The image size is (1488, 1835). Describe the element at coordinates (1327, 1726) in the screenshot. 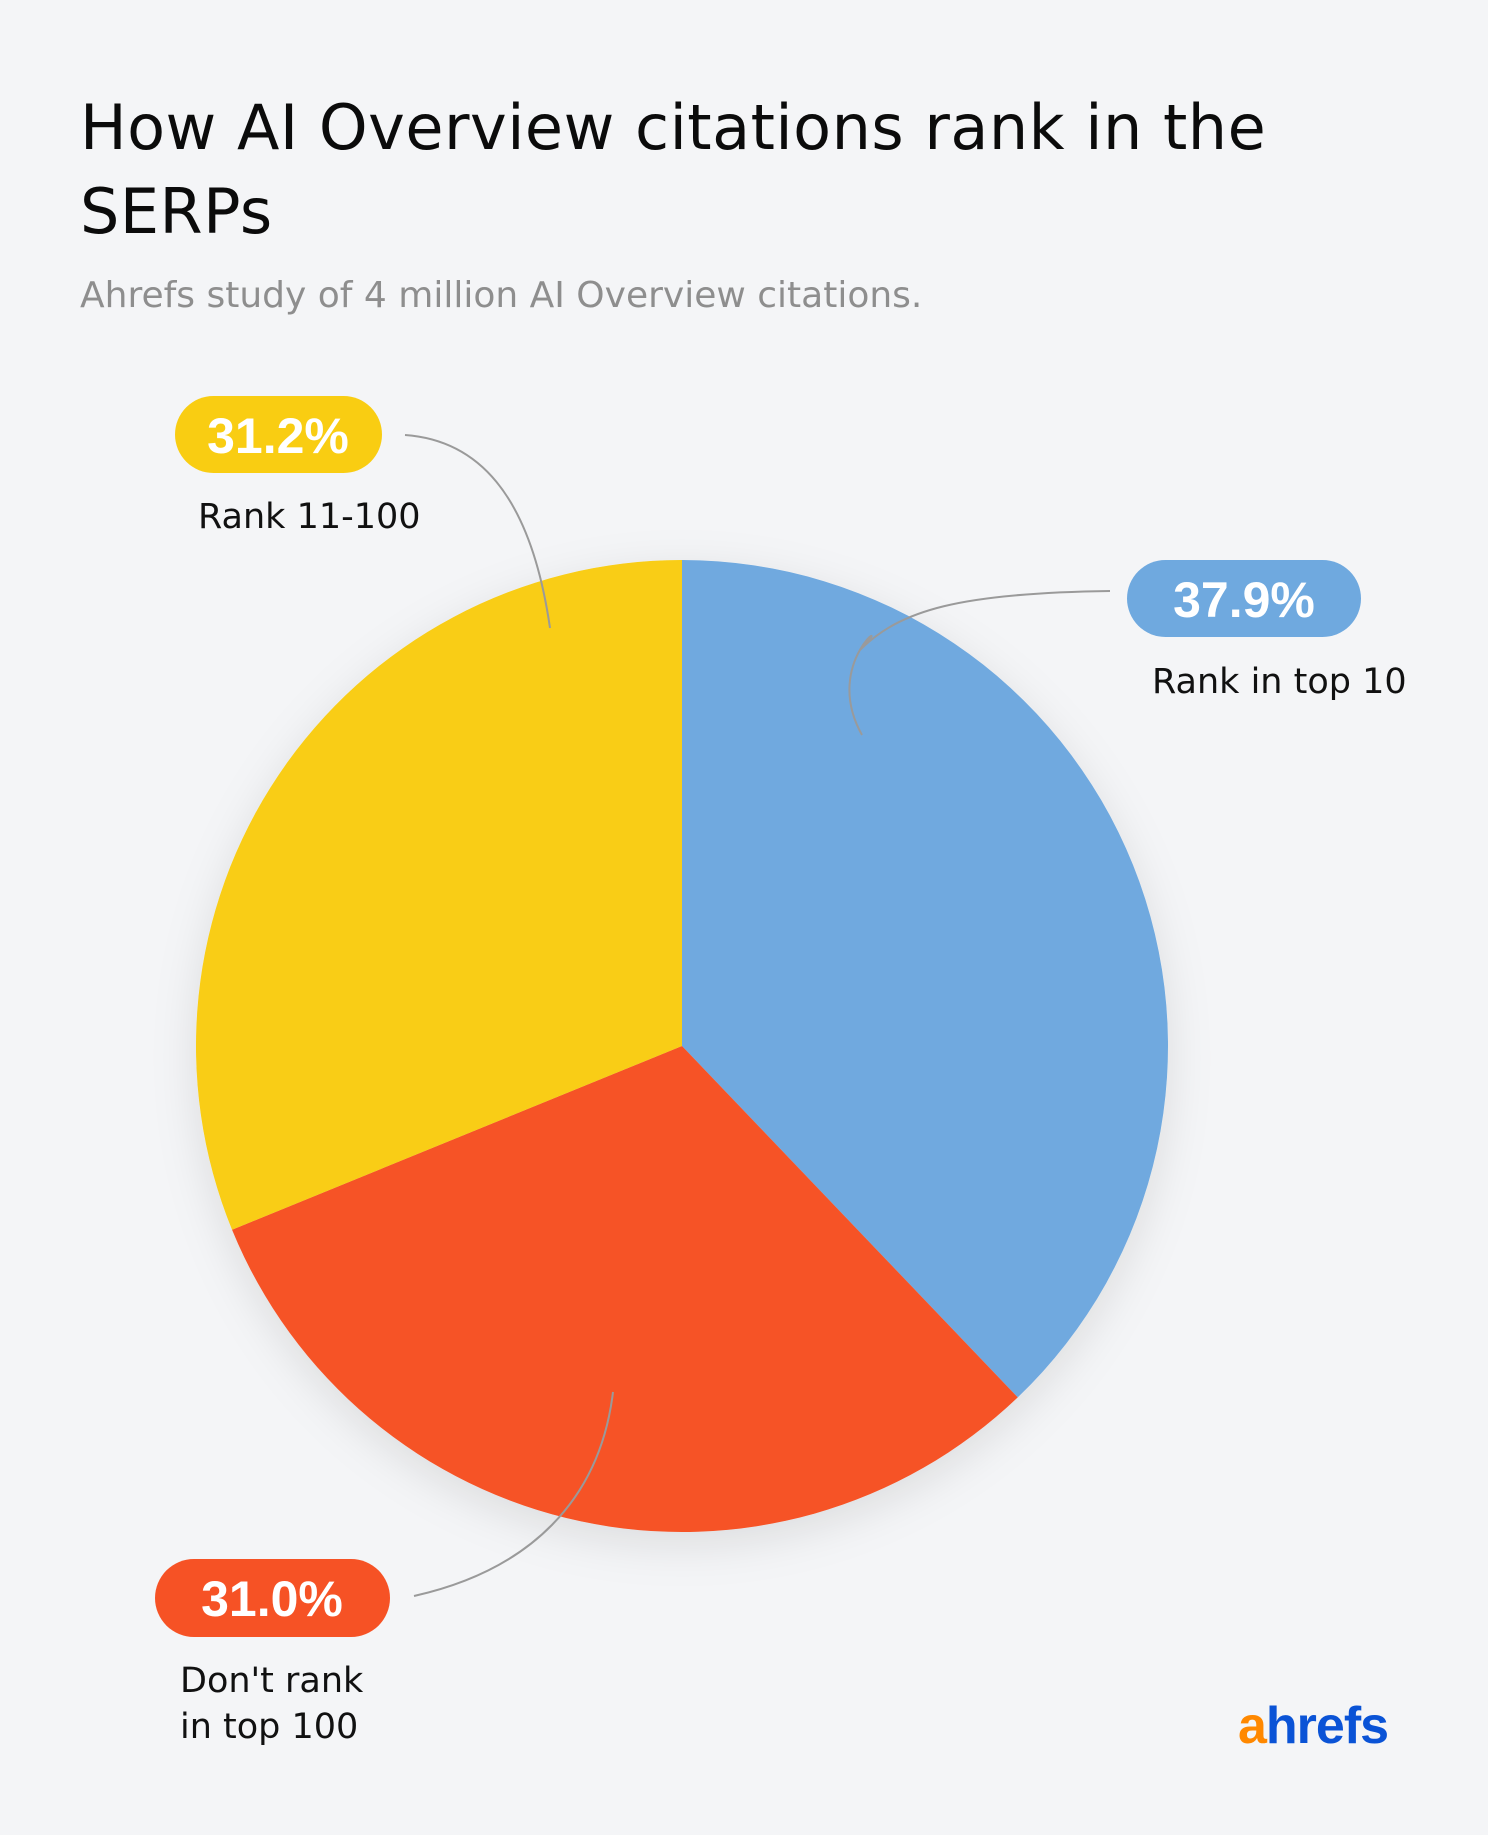

I see `logo-letters-hrefs: hrefs` at that location.